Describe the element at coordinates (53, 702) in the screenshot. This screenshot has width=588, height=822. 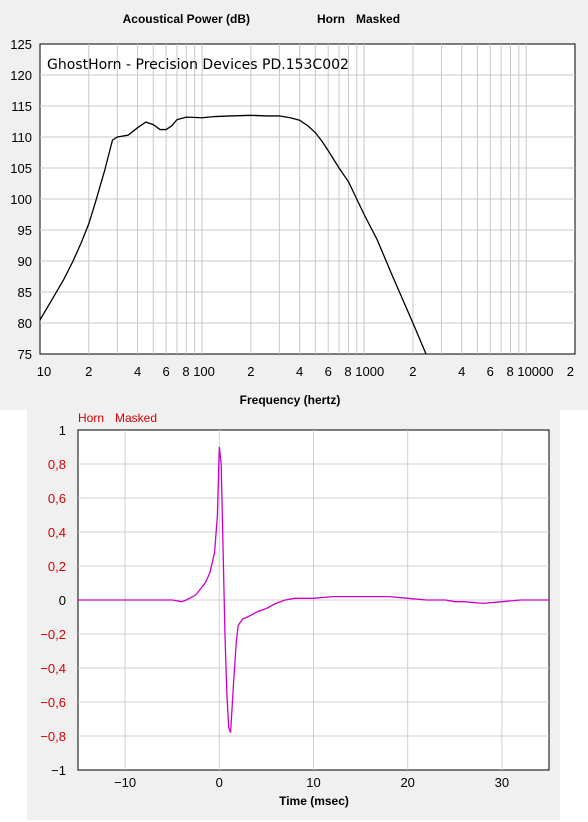
I see `chart2-ytick-label: −0,6` at that location.